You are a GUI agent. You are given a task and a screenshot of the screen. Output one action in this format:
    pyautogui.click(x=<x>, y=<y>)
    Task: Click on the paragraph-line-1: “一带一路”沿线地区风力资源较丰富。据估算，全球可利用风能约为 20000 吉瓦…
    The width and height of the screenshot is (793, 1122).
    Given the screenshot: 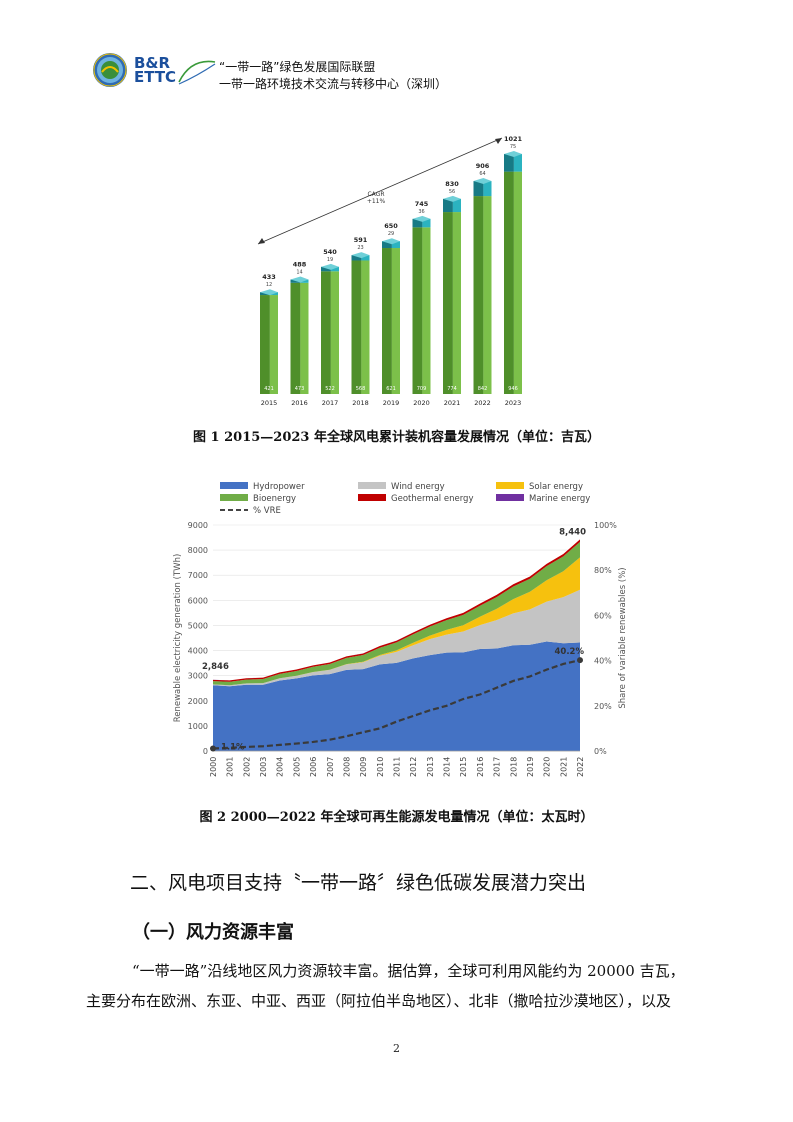 What is the action you would take?
    pyautogui.click(x=408, y=971)
    